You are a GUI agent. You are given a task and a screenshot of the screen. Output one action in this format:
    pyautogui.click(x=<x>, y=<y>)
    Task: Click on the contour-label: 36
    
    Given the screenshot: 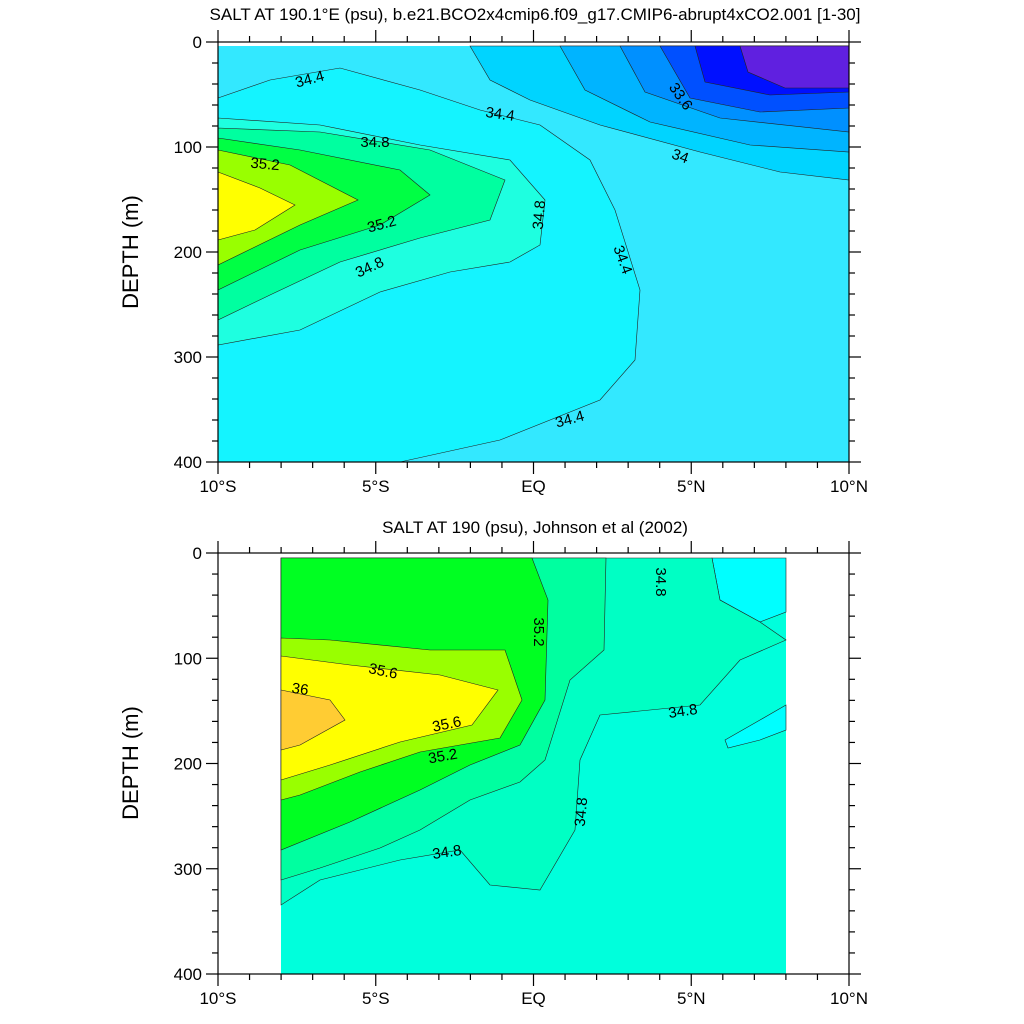 What is the action you would take?
    pyautogui.click(x=300, y=689)
    